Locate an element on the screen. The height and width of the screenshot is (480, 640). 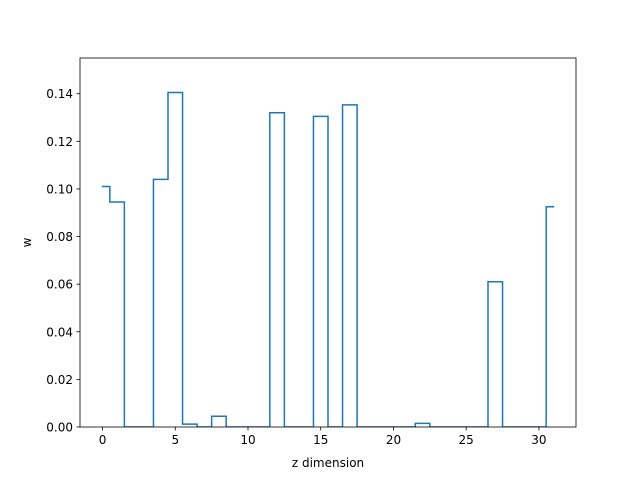
x-axis-label: z dimension is located at coordinates (328, 463).